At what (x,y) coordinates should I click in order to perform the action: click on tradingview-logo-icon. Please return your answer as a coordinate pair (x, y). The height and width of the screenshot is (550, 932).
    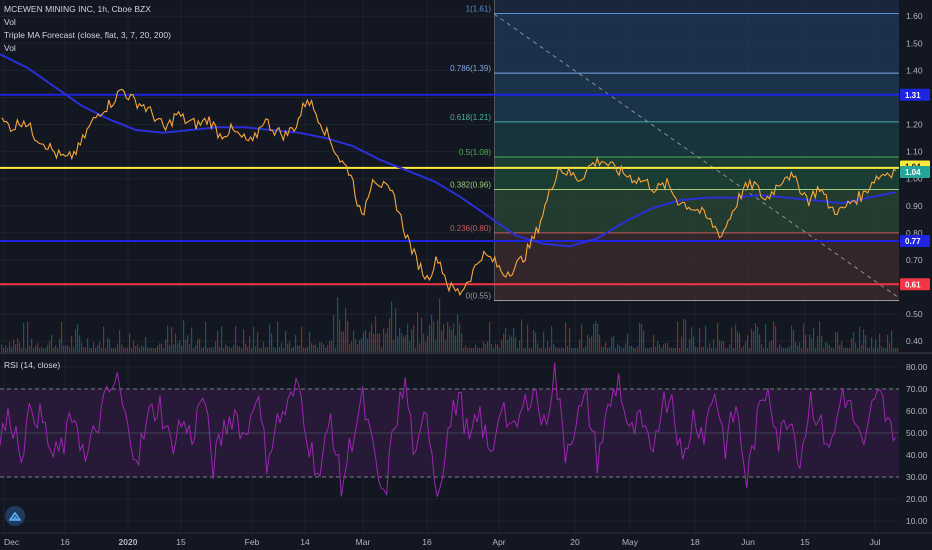
    Looking at the image, I should click on (15, 516).